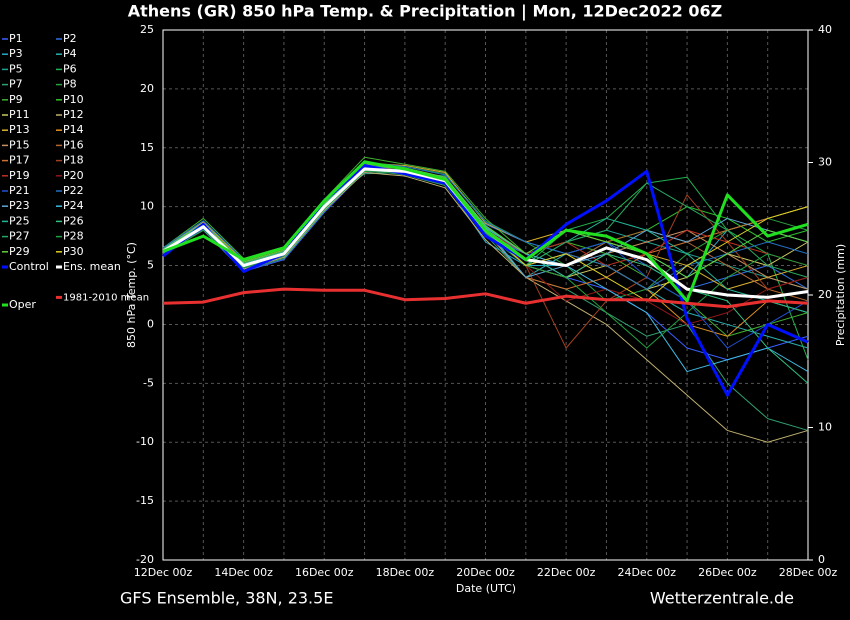 This screenshot has width=850, height=620. Describe the element at coordinates (16, 68) in the screenshot. I see `legend-label: P5` at that location.